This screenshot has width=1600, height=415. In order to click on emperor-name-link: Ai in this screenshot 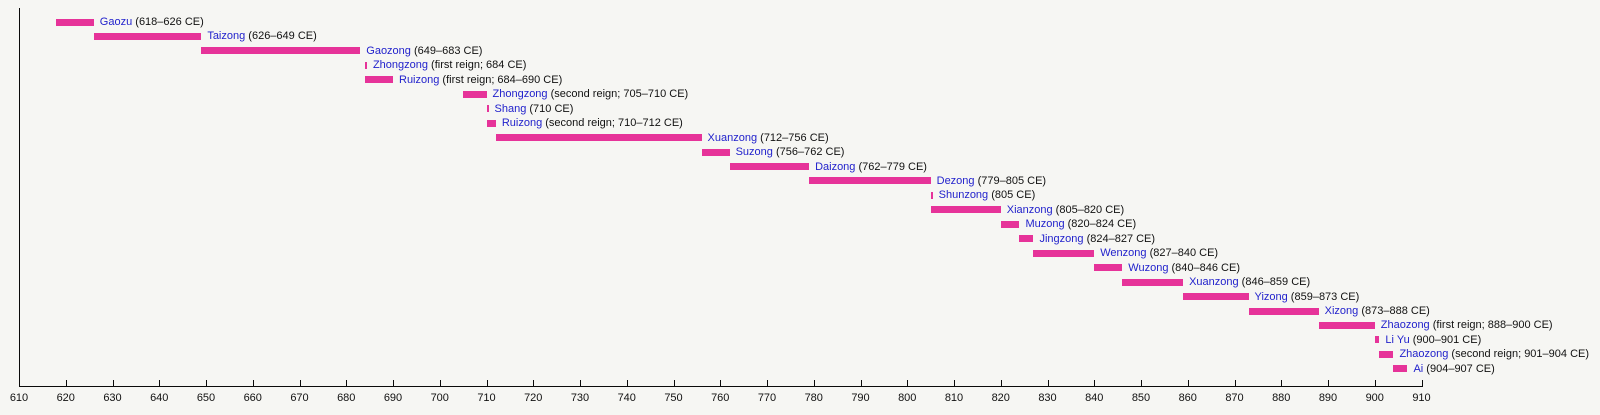, I will do `click(1418, 368)`.